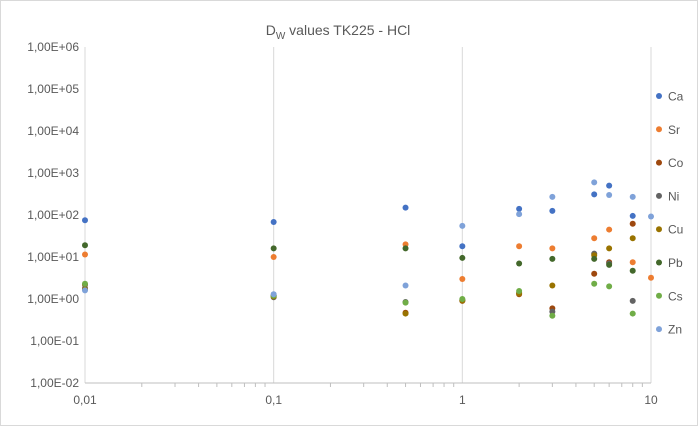 The image size is (698, 427). I want to click on x-tick-label: 10, so click(651, 400).